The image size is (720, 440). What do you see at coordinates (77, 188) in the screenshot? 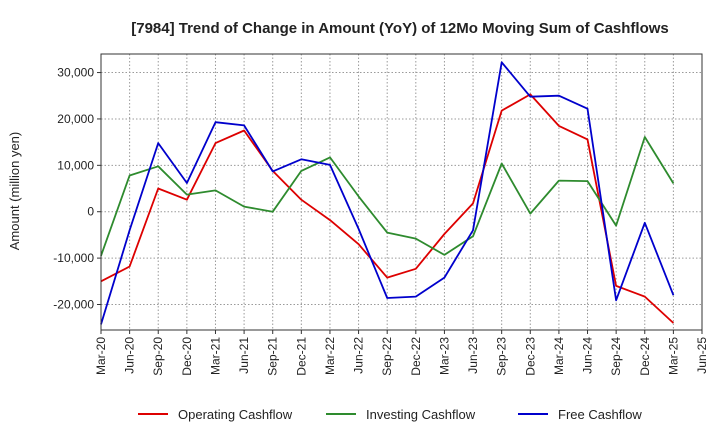
I see `y-axis-ticks: -20,000 -10,000 0 10,000 20,000 30,000` at bounding box center [77, 188].